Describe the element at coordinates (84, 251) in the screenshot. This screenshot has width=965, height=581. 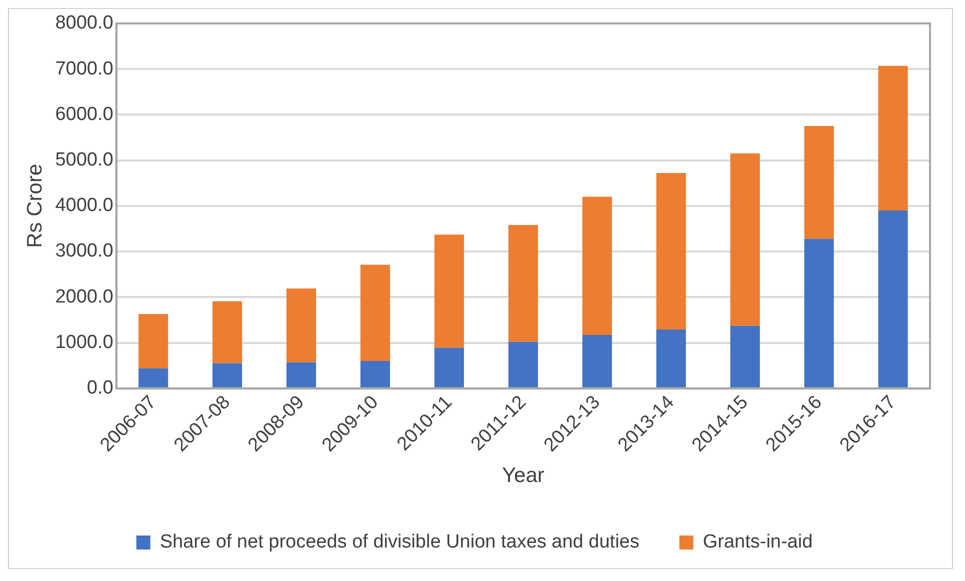
I see `y-tick-label: 3000.0` at that location.